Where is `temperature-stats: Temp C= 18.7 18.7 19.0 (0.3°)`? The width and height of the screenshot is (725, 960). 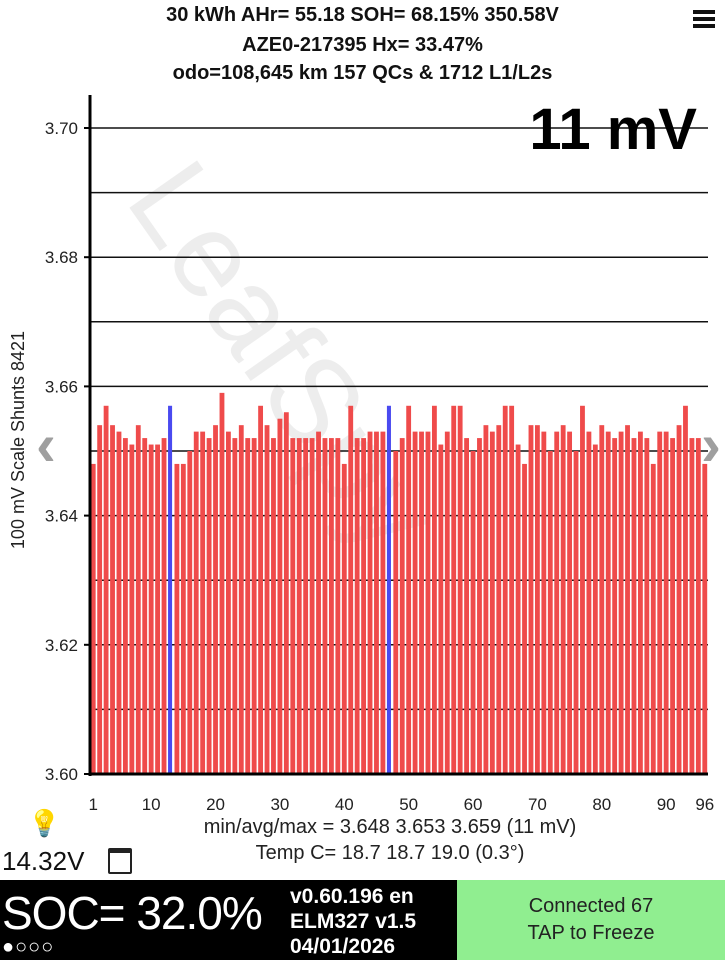
temperature-stats: Temp C= 18.7 18.7 19.0 (0.3°) is located at coordinates (390, 853).